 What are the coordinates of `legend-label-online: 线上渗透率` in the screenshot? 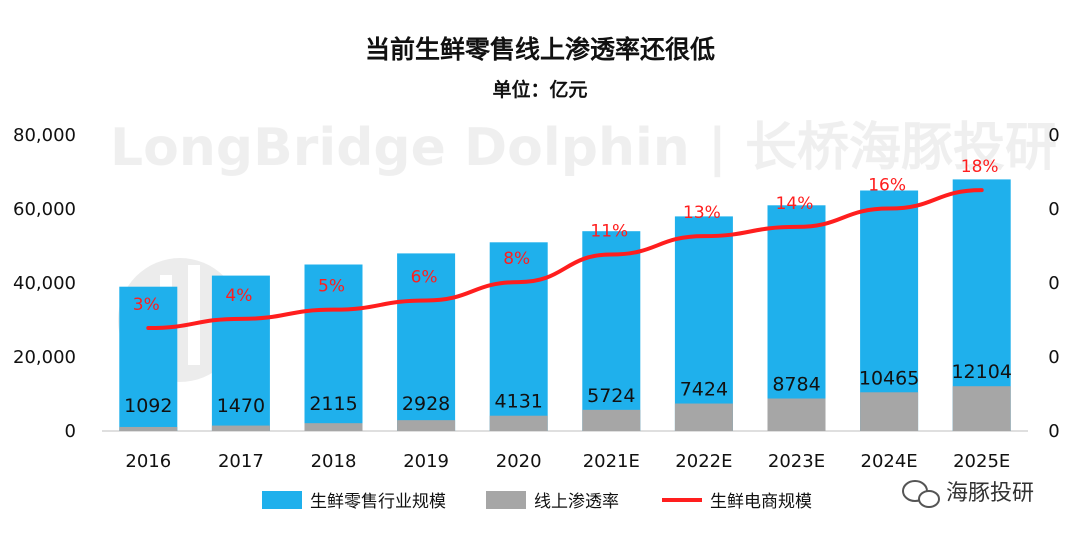 It's located at (576, 502).